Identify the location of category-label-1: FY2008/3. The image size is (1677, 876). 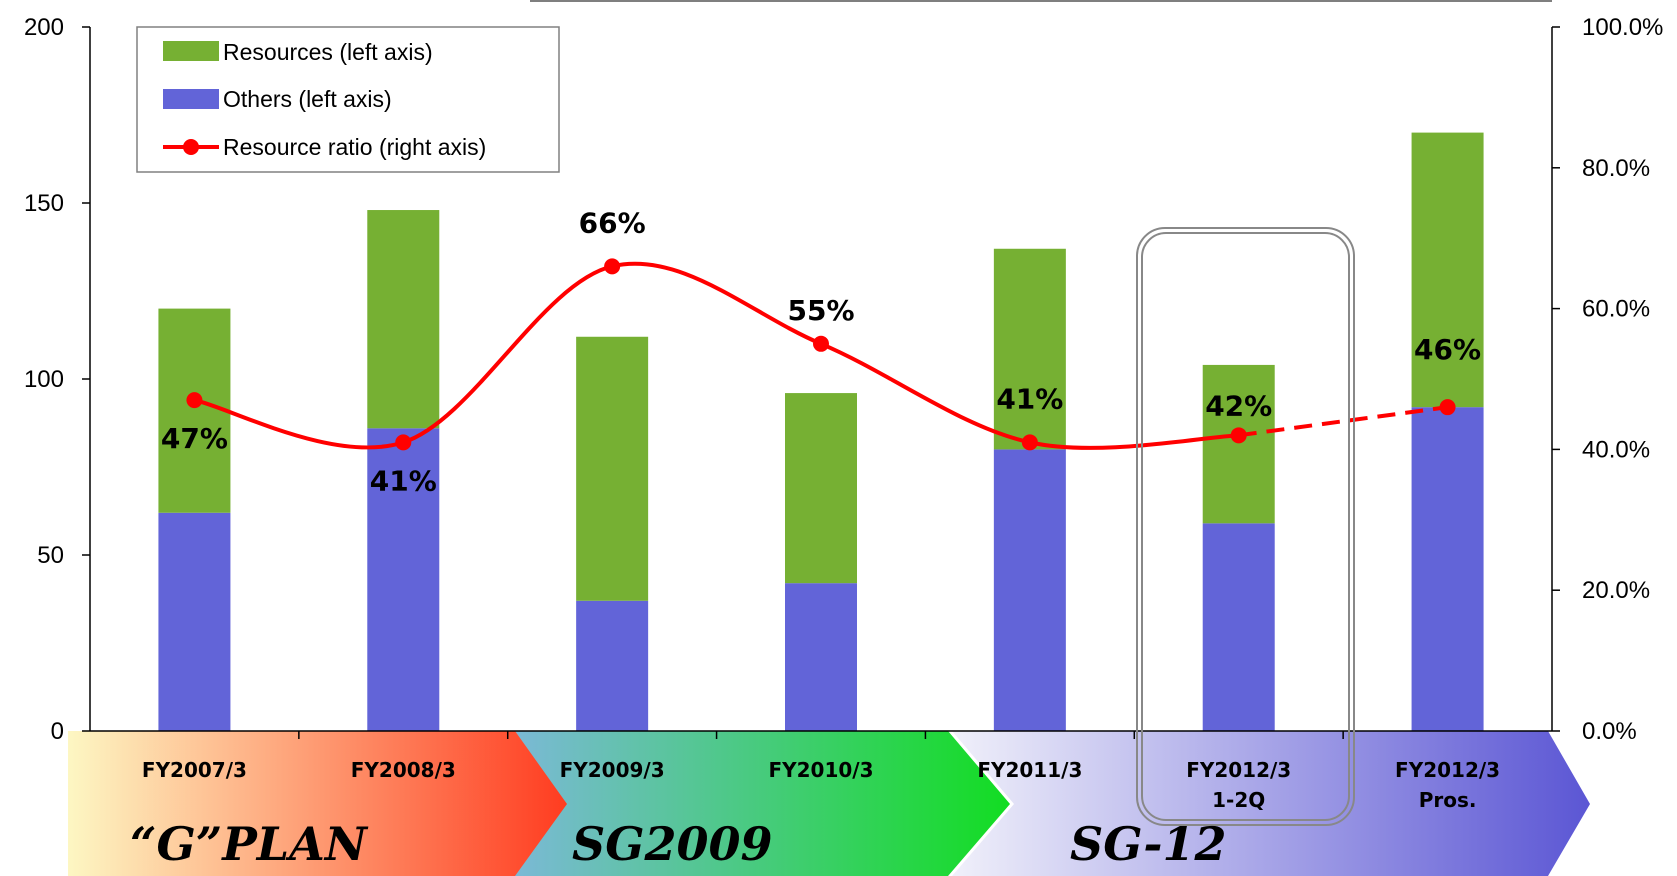
(403, 770).